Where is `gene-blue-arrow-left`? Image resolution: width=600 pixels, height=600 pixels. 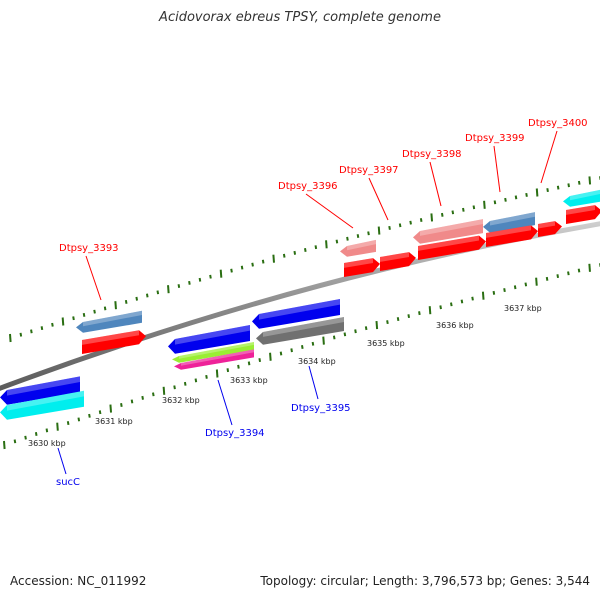
gene-blue-arrow-left is located at coordinates (40, 390).